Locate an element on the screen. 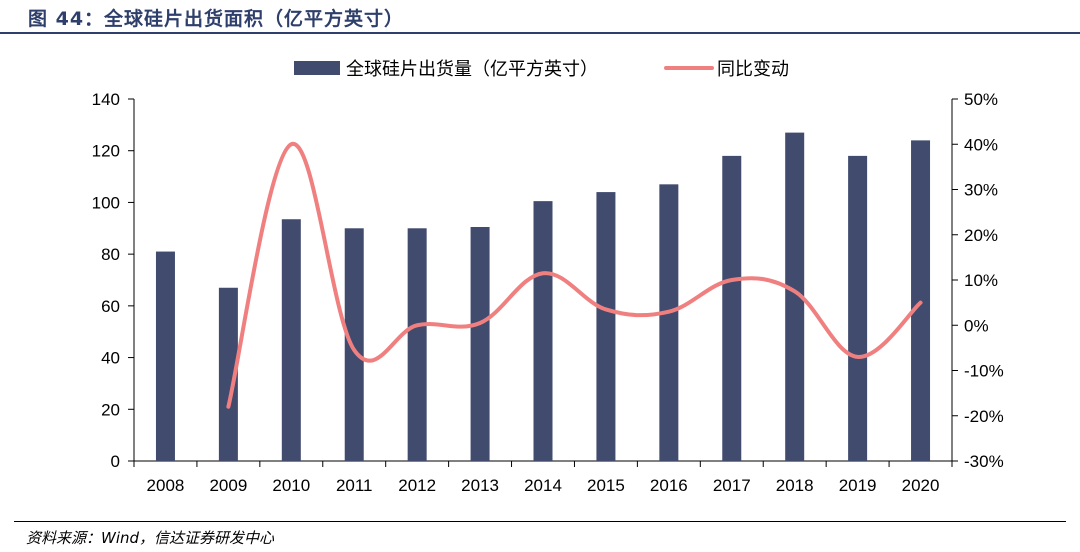 Image resolution: width=1080 pixels, height=552 pixels. y-right-tick-label: -20% is located at coordinates (984, 416).